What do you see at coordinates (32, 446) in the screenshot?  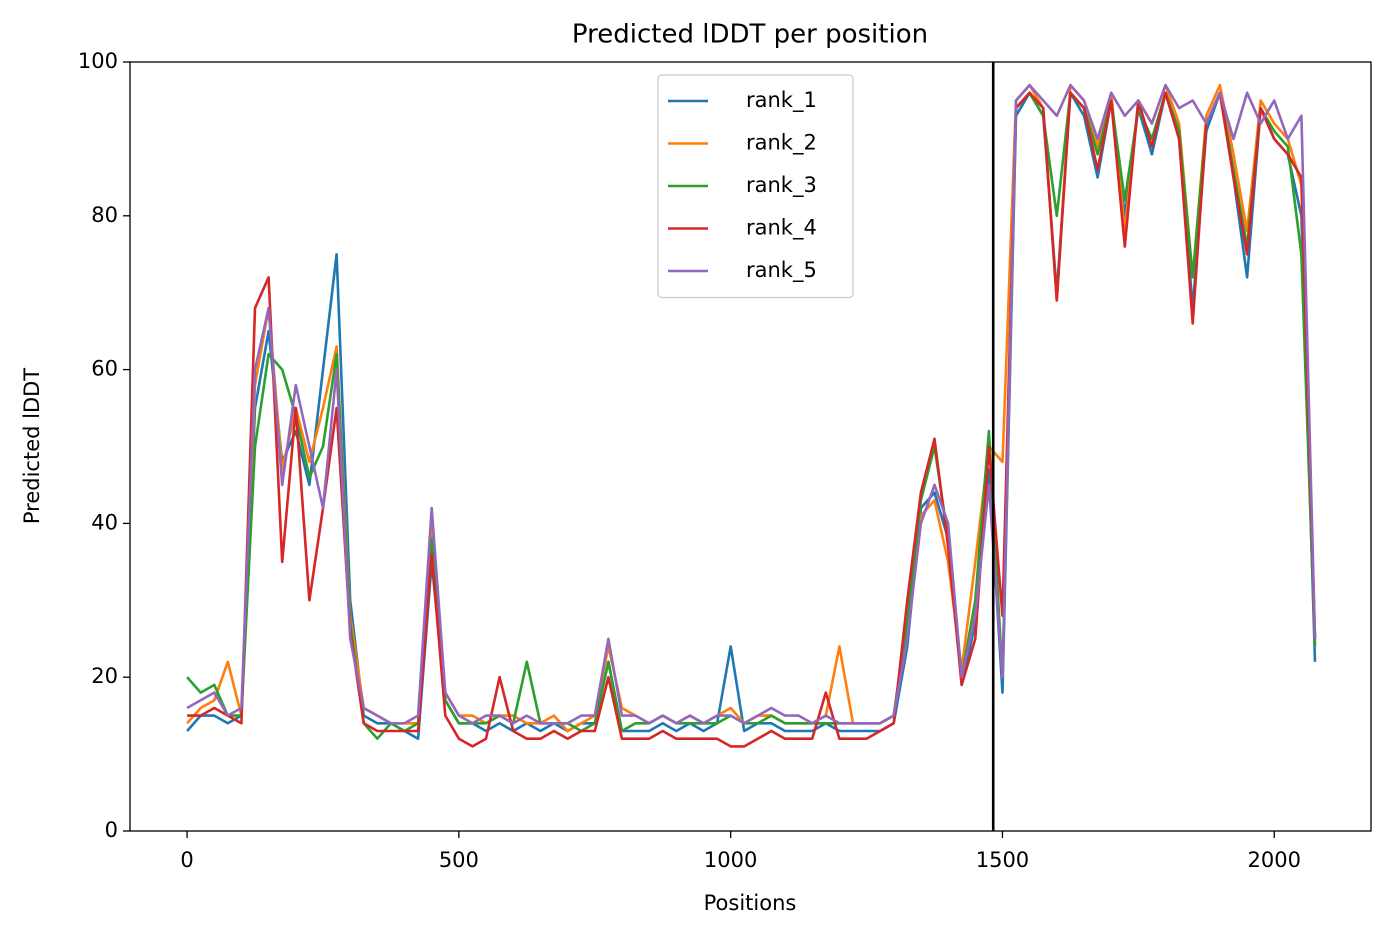 I see `y-axis-label: Predicted lDDT` at bounding box center [32, 446].